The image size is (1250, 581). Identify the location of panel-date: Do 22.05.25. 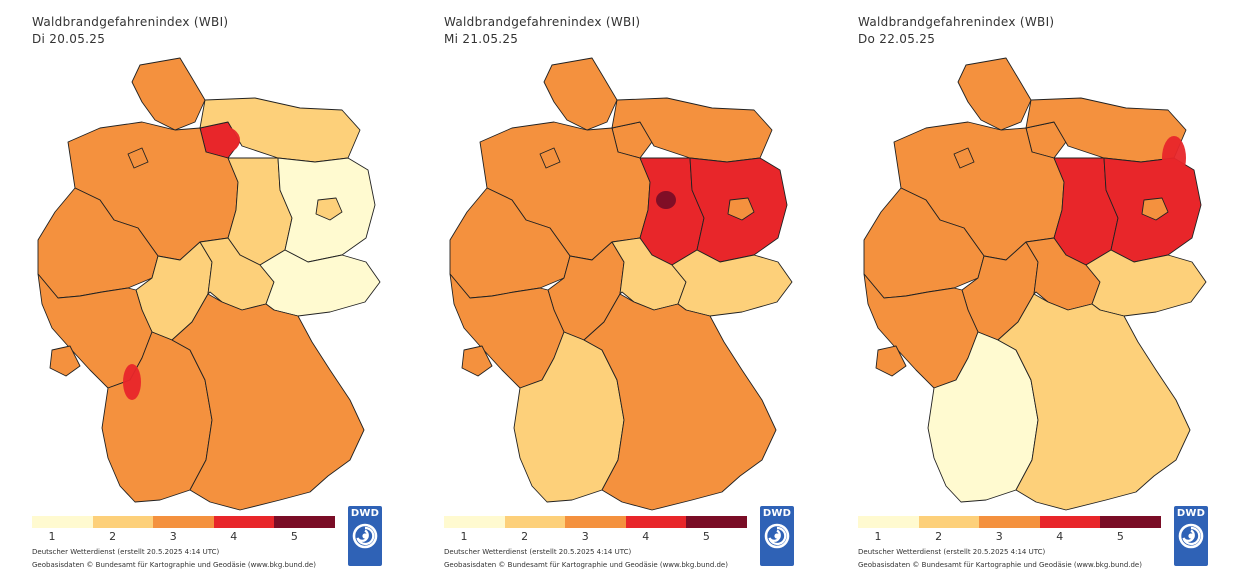
(897, 39).